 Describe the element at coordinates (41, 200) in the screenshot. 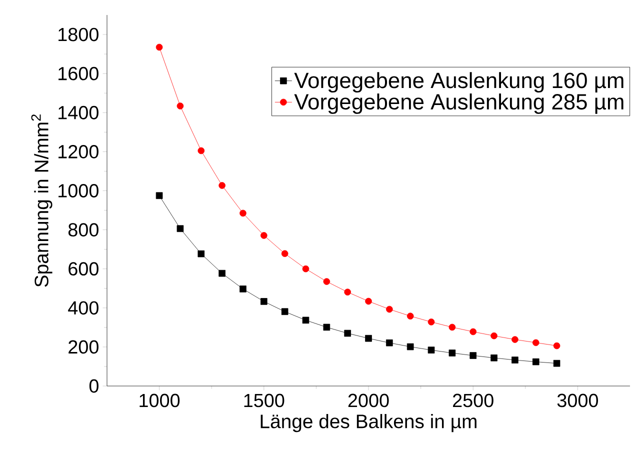

I see `y-axis-title: Spannung in N/mm$^{2}$` at that location.